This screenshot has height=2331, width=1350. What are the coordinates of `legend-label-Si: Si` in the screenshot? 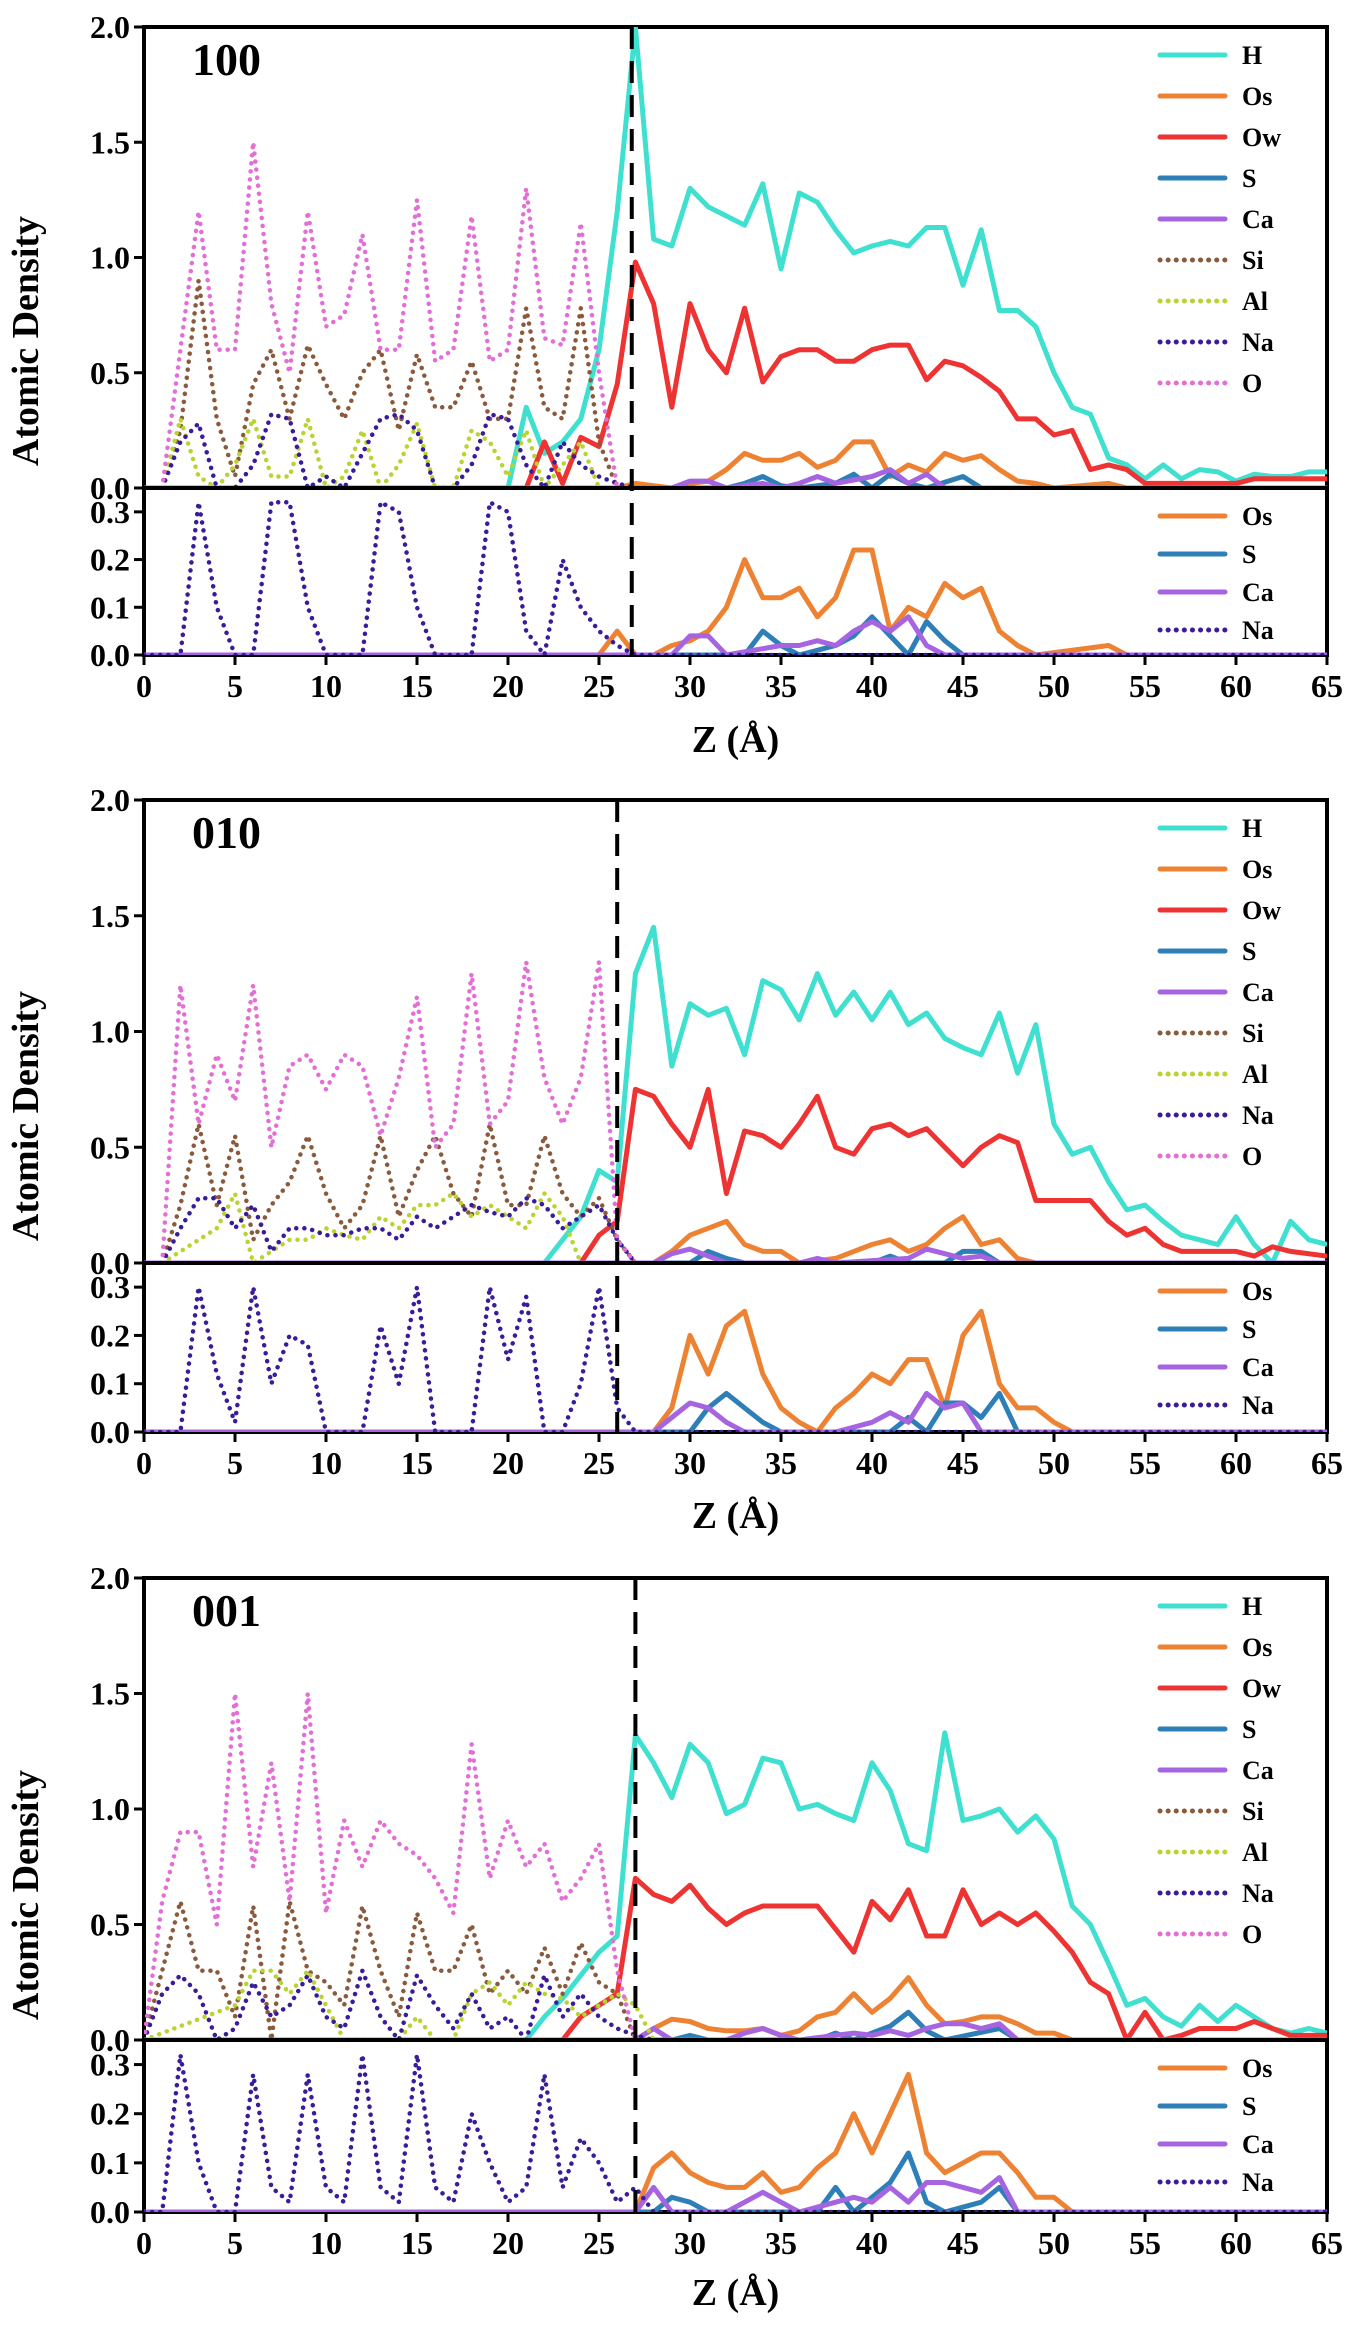 It's located at (1253, 260).